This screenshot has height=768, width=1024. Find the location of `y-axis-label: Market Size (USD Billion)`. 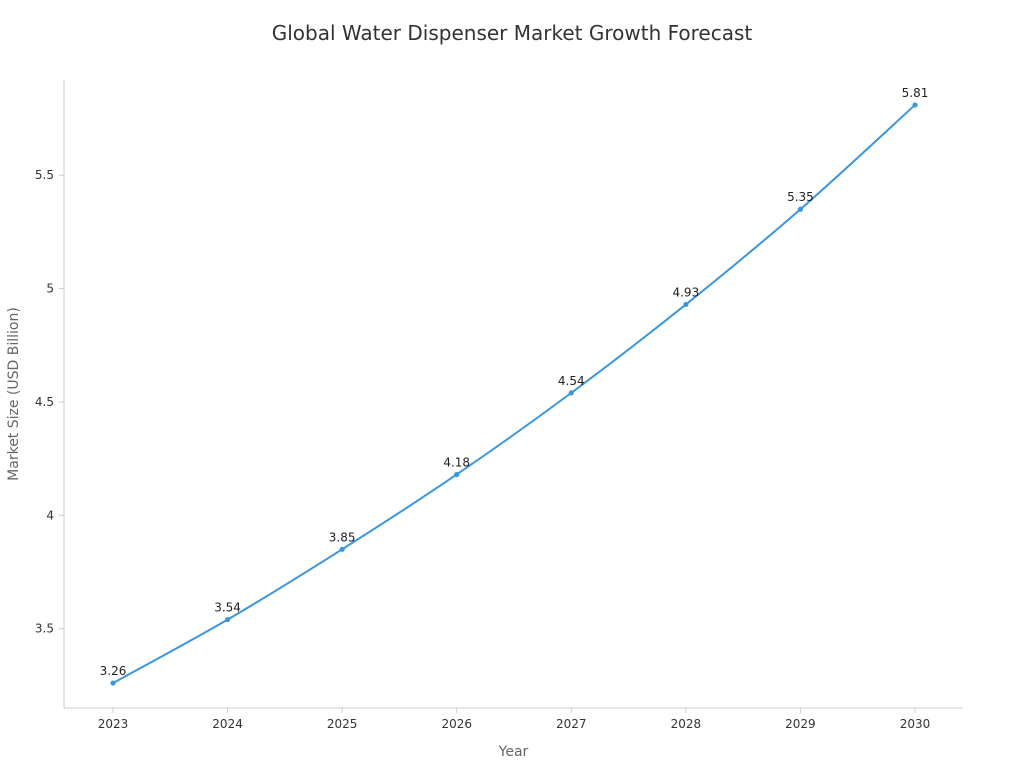

y-axis-label: Market Size (USD Billion) is located at coordinates (14, 394).